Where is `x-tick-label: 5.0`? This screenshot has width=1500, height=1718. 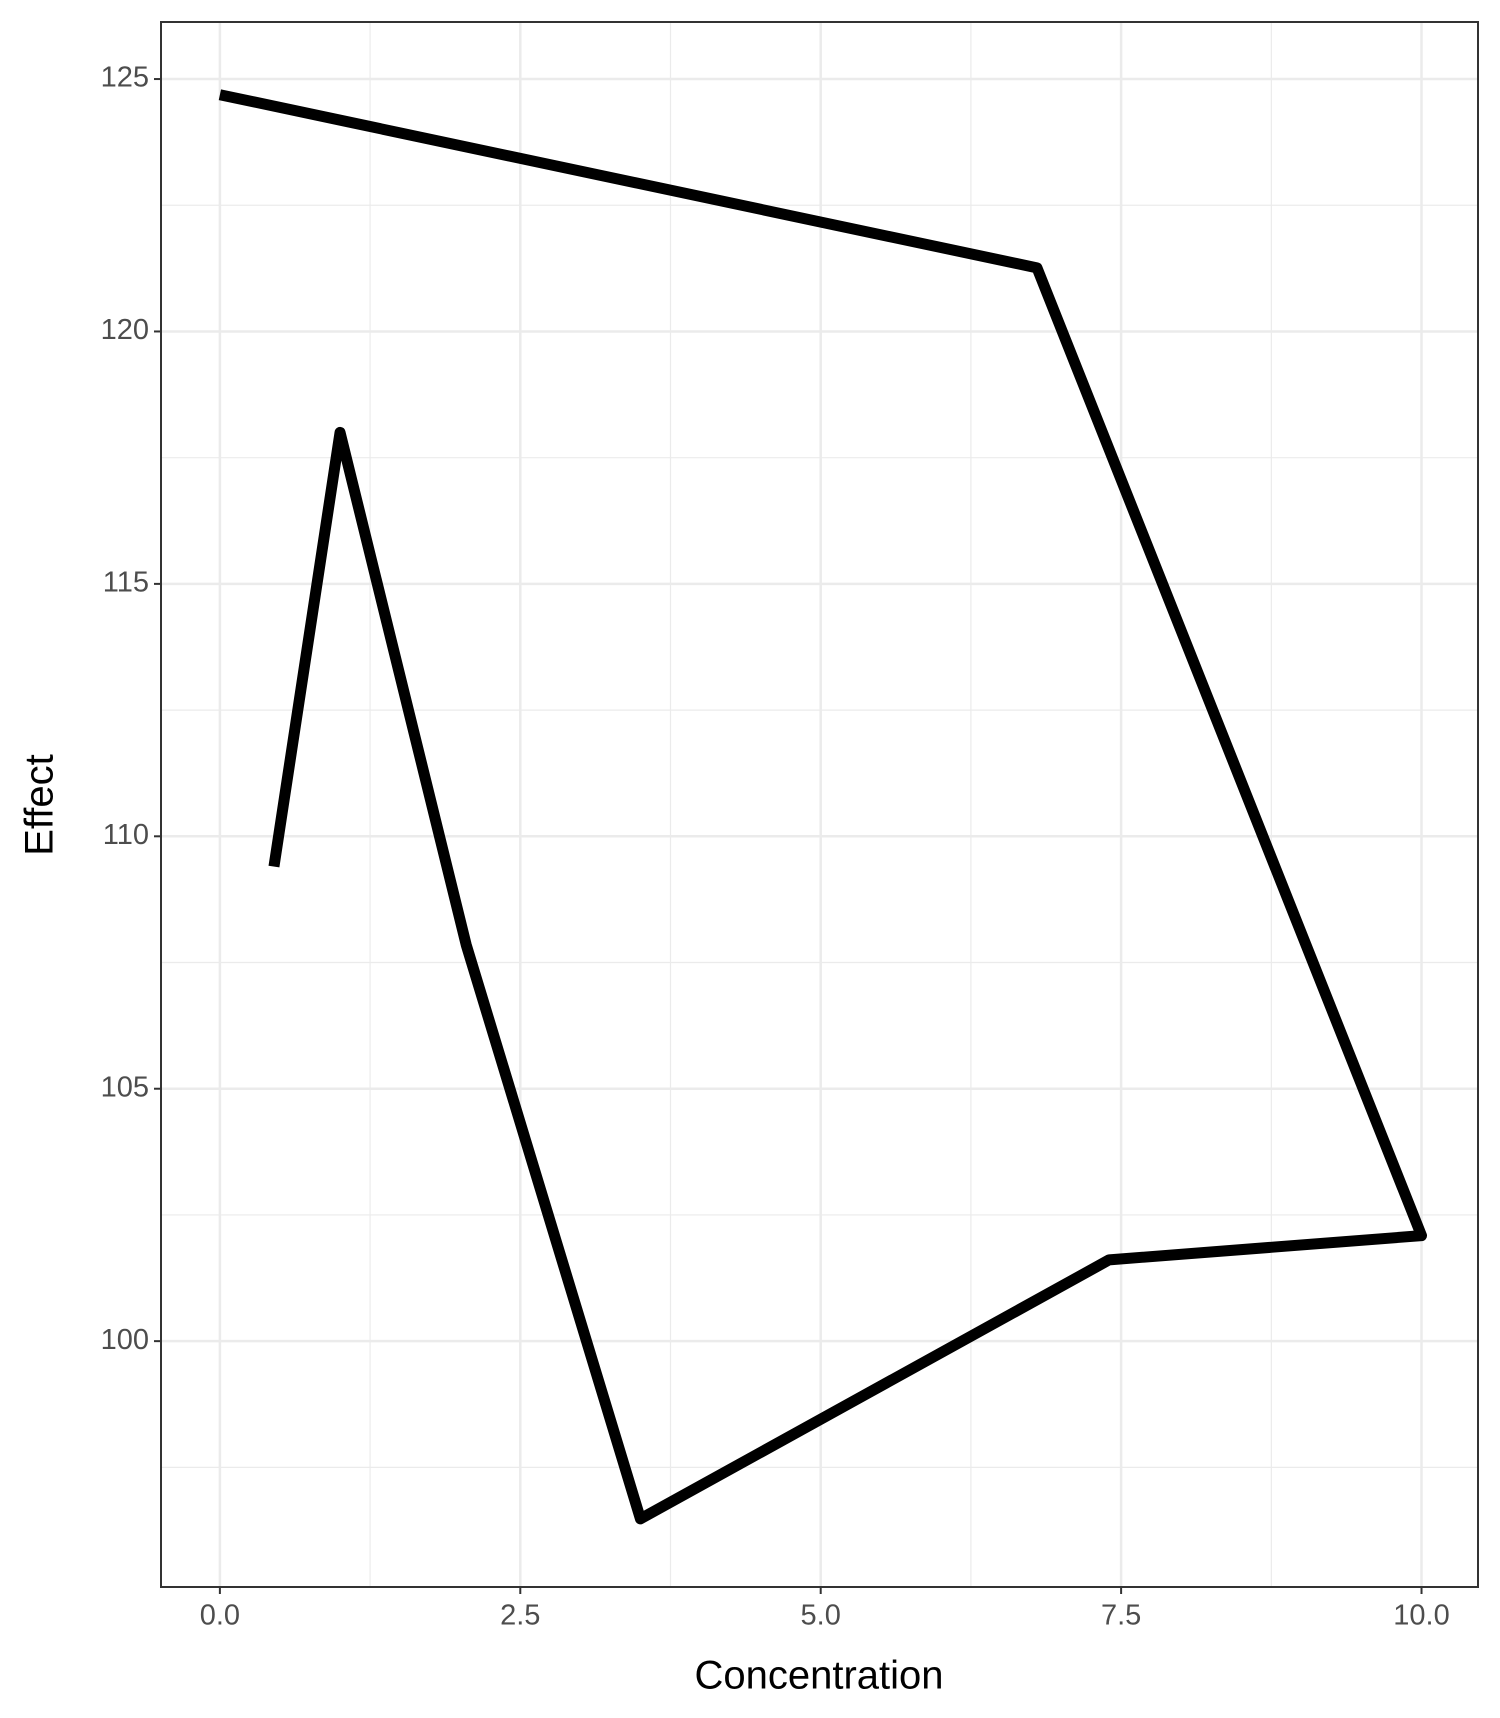 x-tick-label: 5.0 is located at coordinates (821, 1616).